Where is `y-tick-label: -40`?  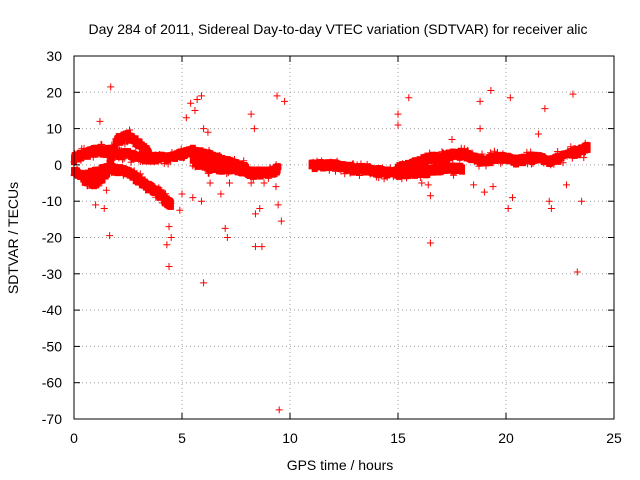
y-tick-label: -40 is located at coordinates (52, 310).